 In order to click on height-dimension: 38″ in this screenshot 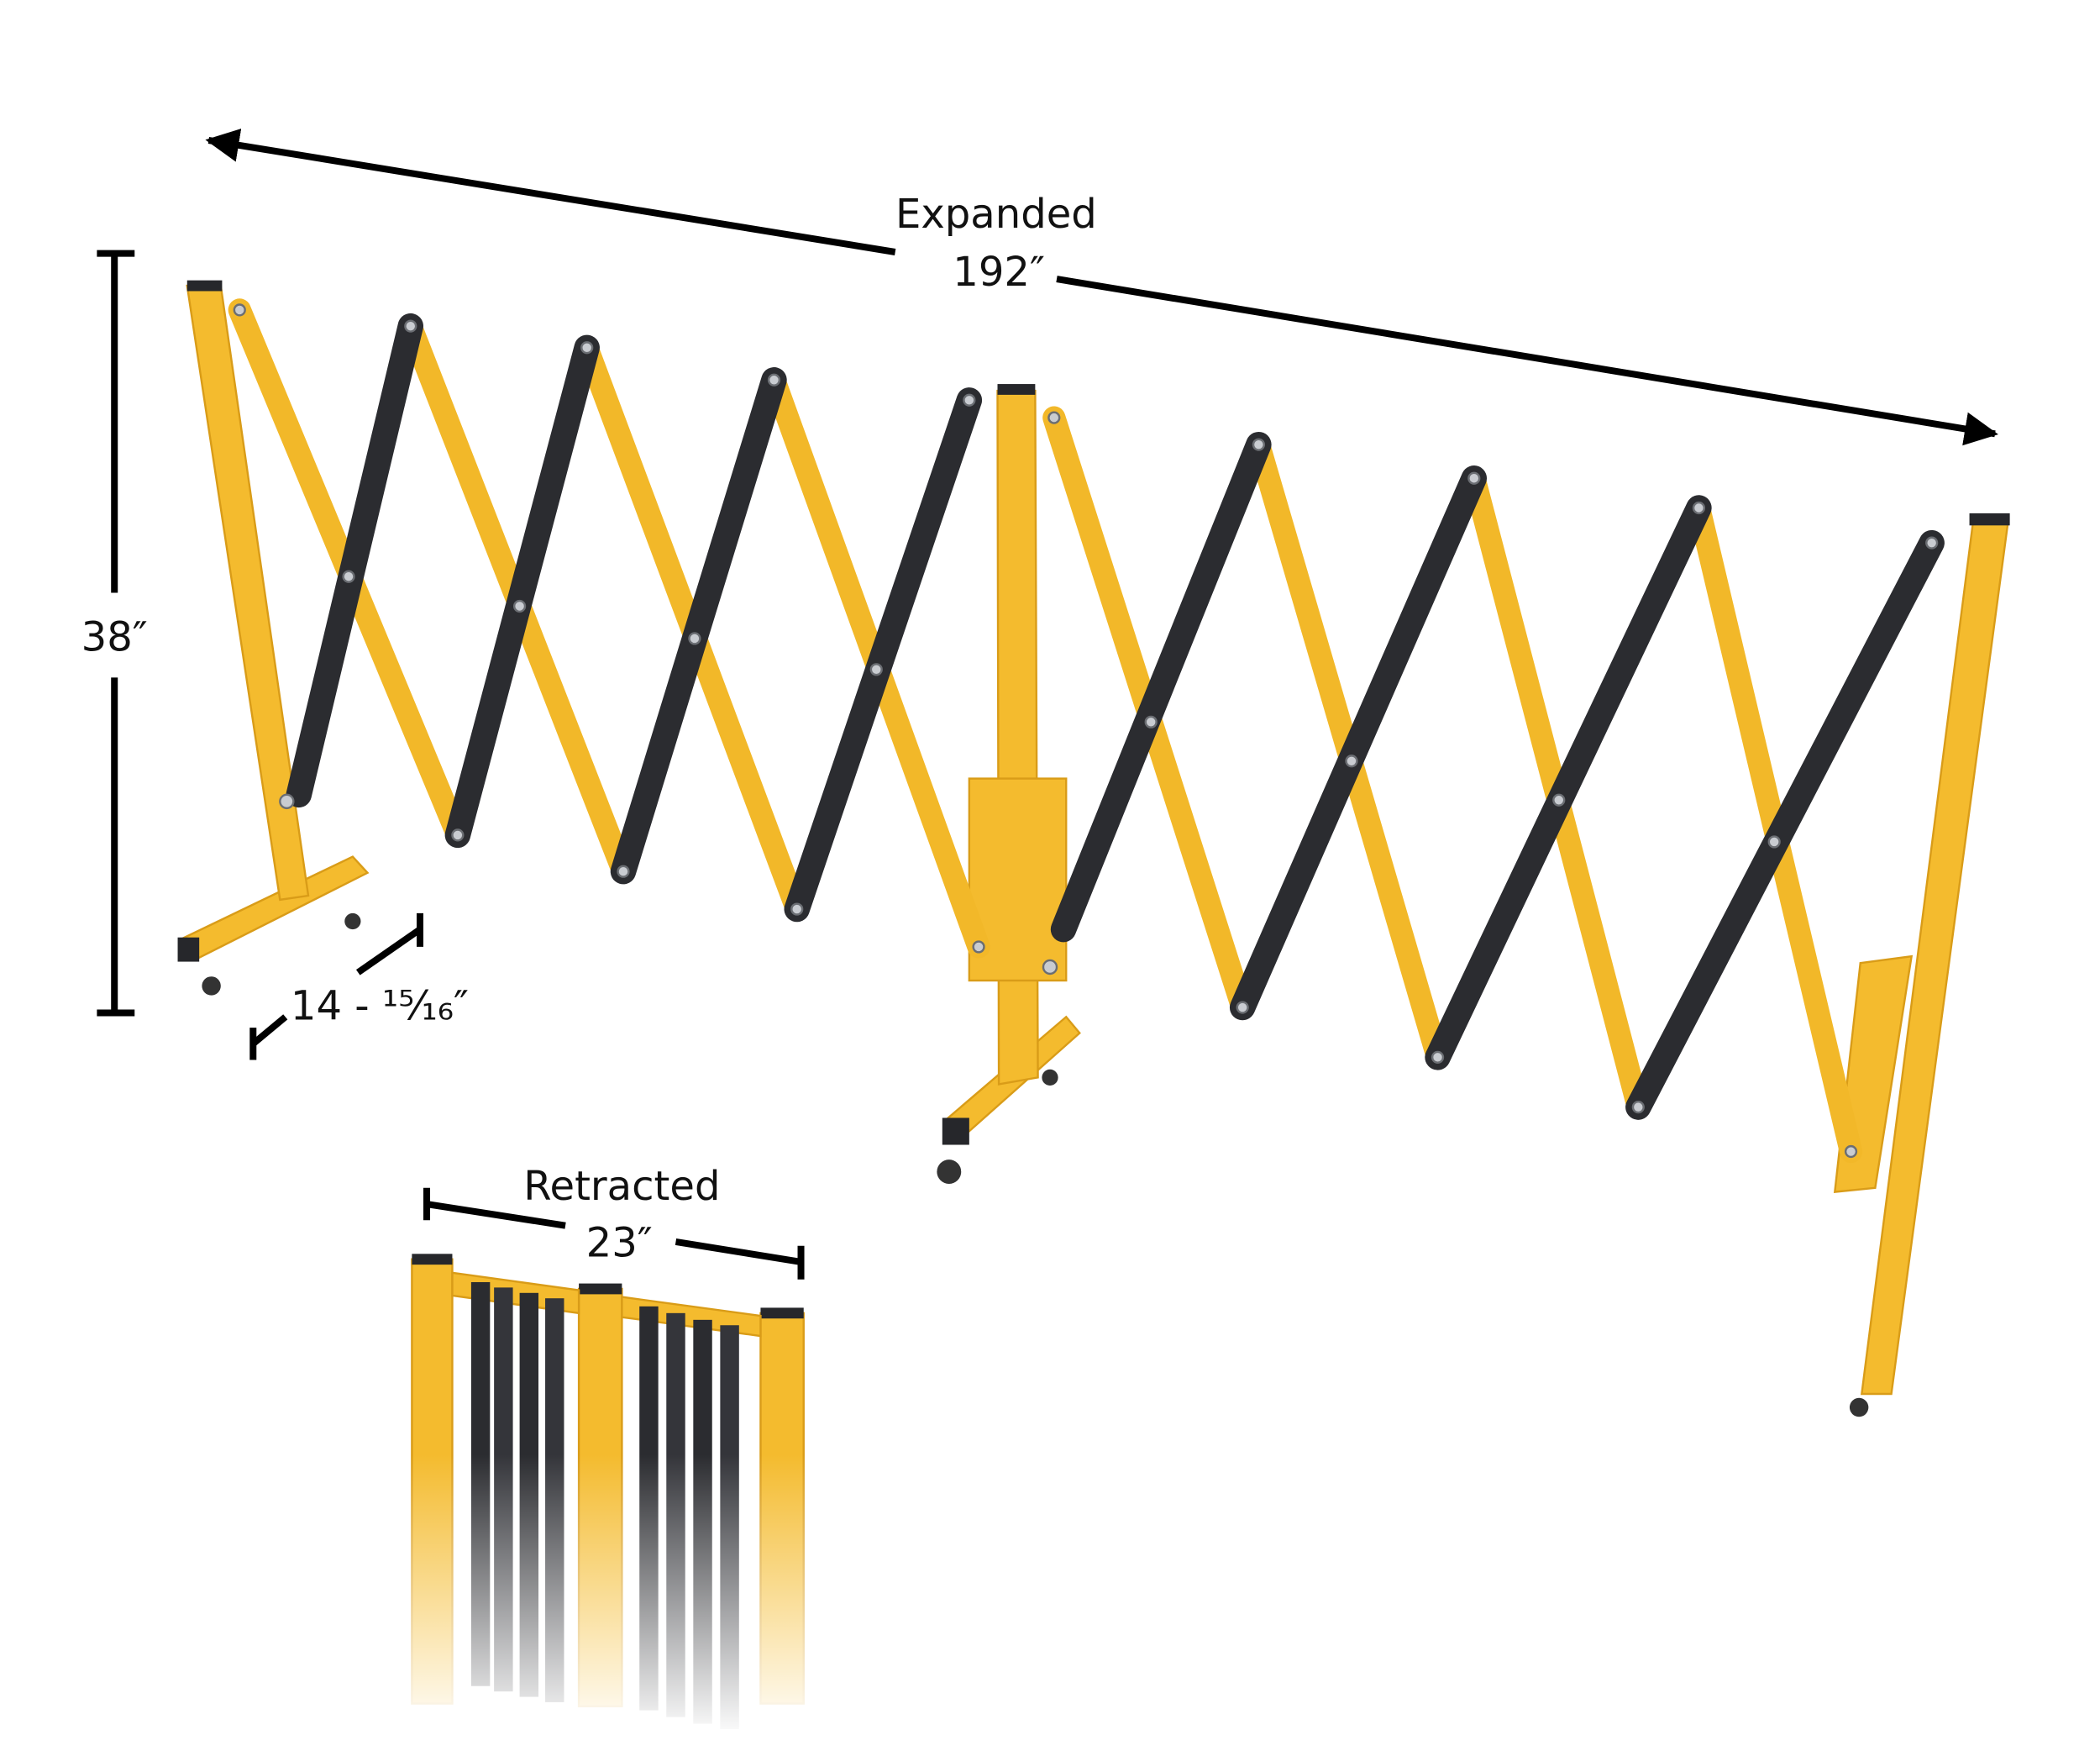, I will do `click(114, 633)`.